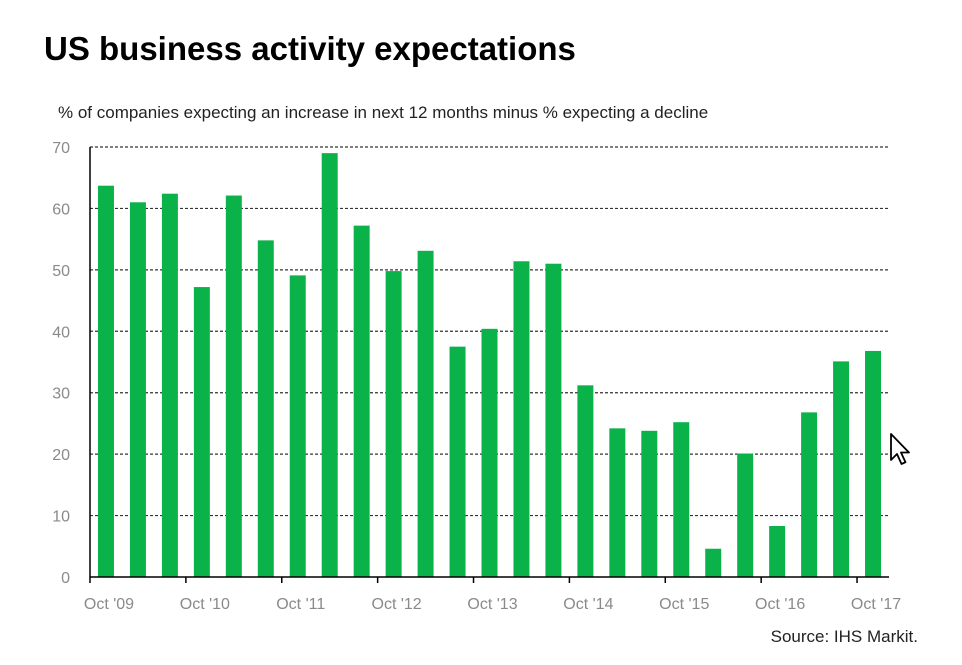 The width and height of the screenshot is (962, 665). I want to click on y-tick-label: 70, so click(61, 148).